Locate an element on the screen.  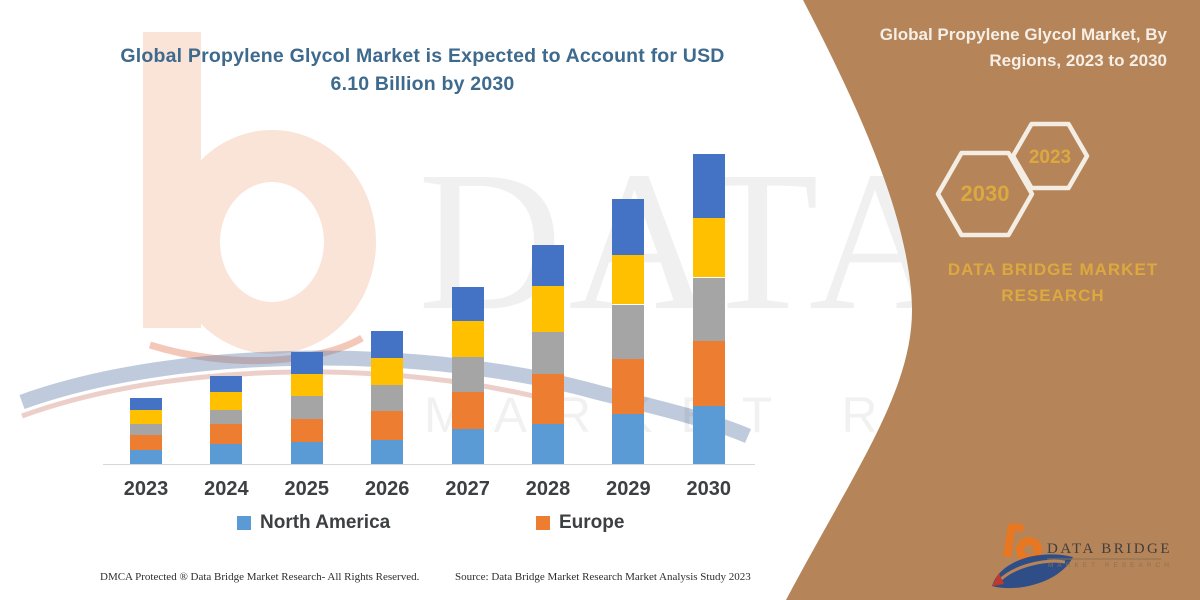
x-axis-label: 2029 is located at coordinates (628, 489).